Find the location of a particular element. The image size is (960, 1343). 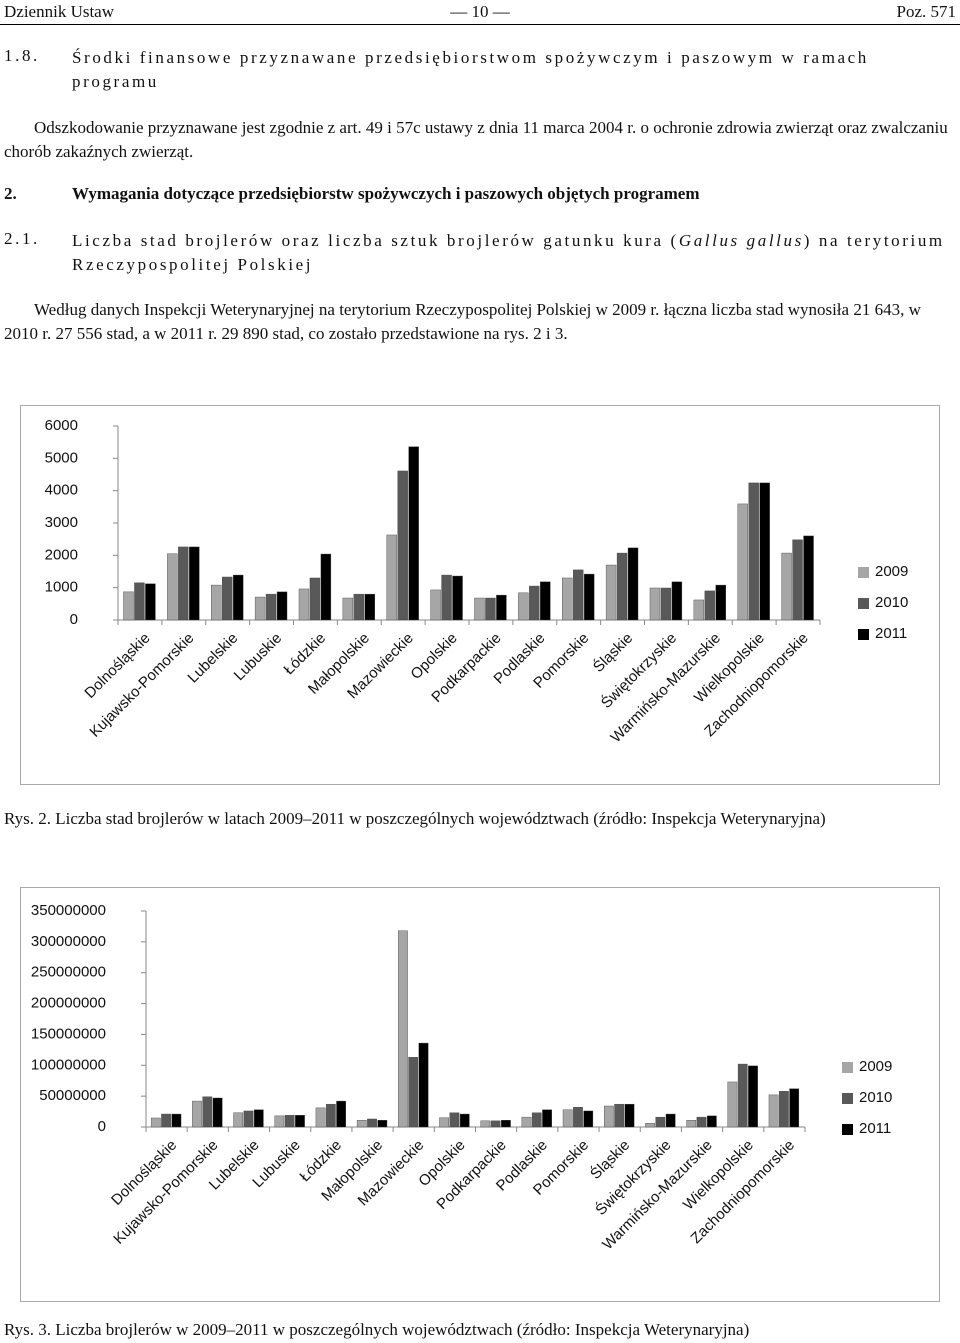

x-tick-label: Świętokrzyskie is located at coordinates (638, 670).